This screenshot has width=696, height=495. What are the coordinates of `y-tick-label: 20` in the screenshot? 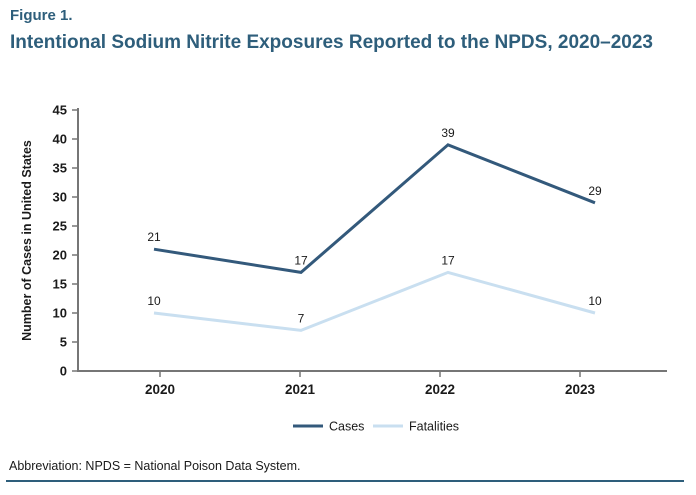 It's located at (60, 255).